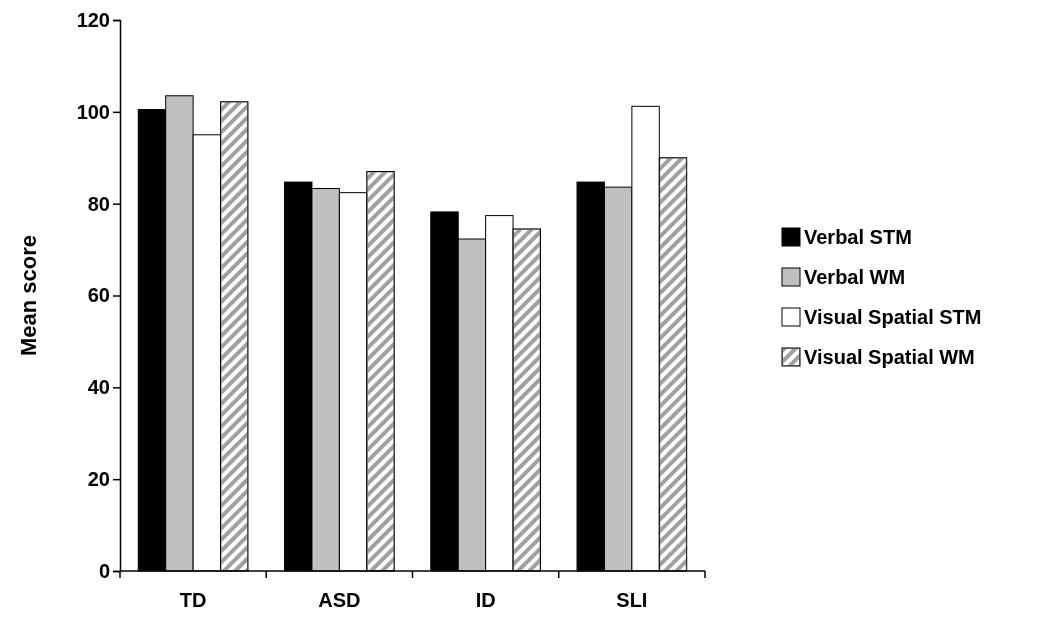 Image resolution: width=1049 pixels, height=621 pixels. What do you see at coordinates (93, 111) in the screenshot?
I see `y-tick-label: 100` at bounding box center [93, 111].